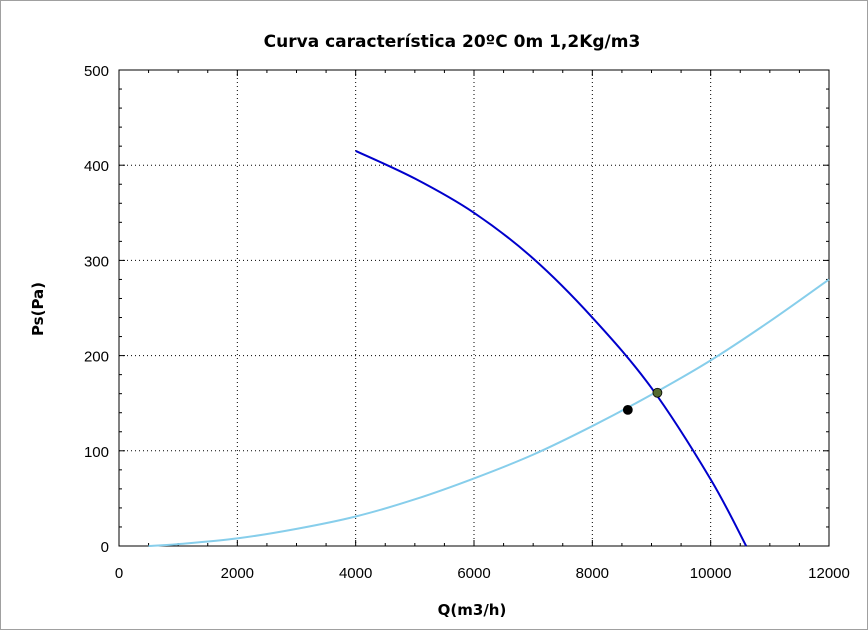  I want to click on y-tick-label: 300, so click(96, 261).